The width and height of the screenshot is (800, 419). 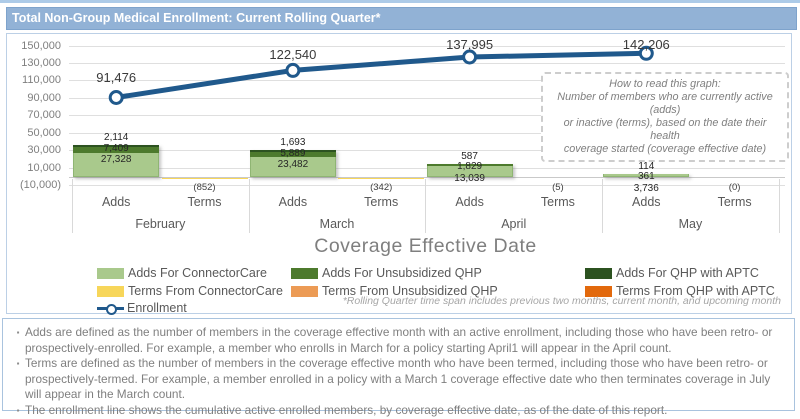 What do you see at coordinates (116, 159) in the screenshot?
I see `bar-value-label: 27,328` at bounding box center [116, 159].